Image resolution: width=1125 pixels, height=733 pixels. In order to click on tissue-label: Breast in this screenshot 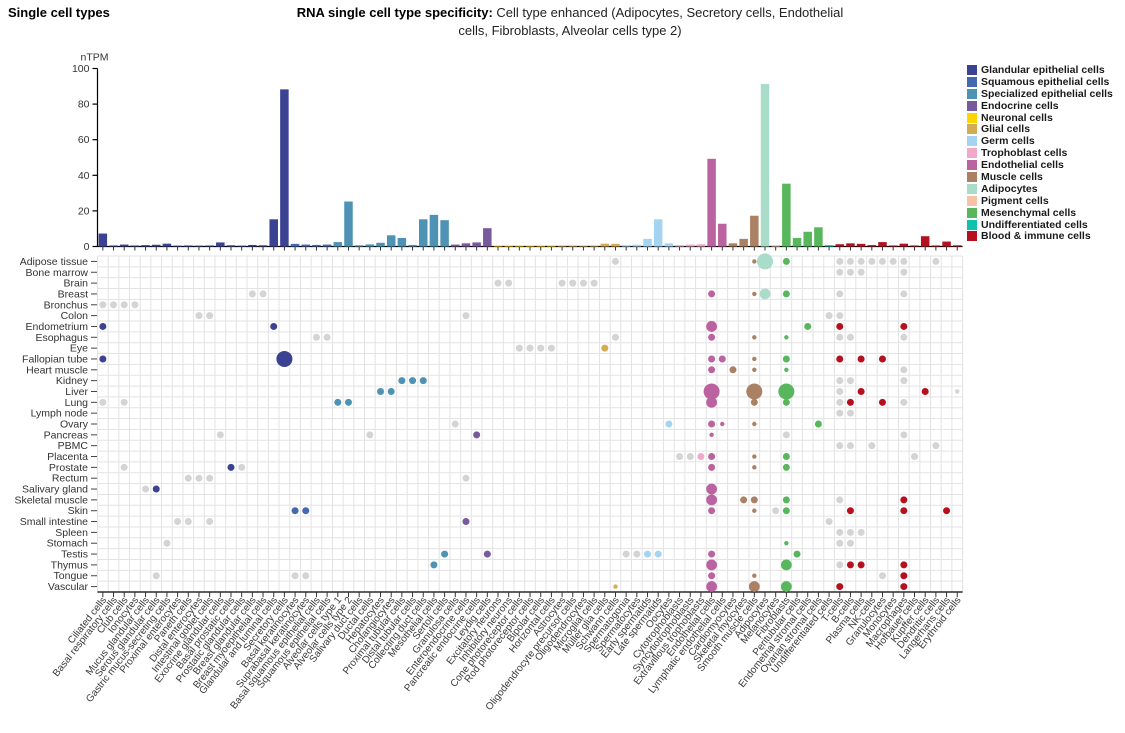, I will do `click(73, 294)`.